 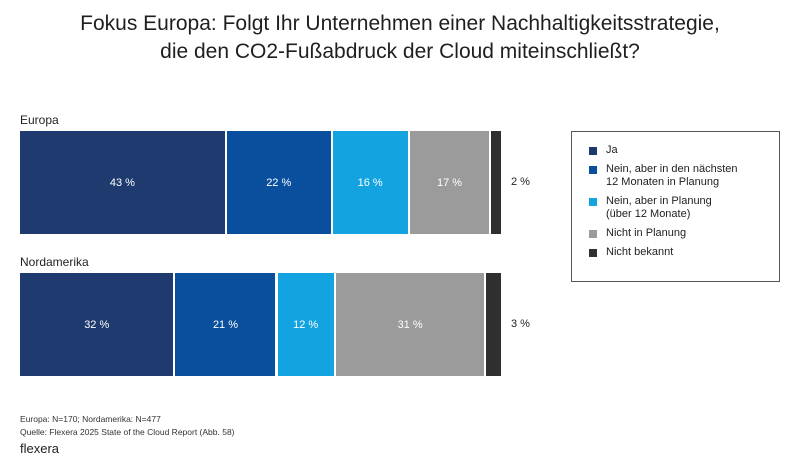 I want to click on legend-label-3: Nicht in Planung, so click(x=646, y=233).